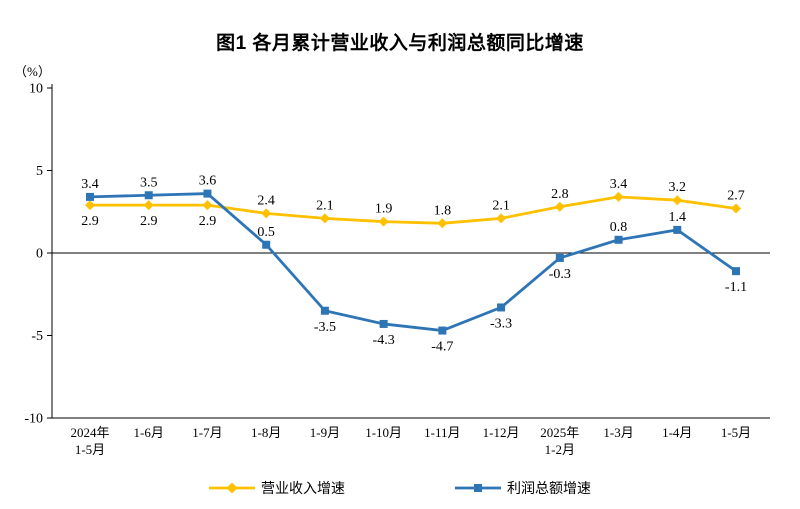 The height and width of the screenshot is (509, 800). What do you see at coordinates (442, 432) in the screenshot?
I see `x-axis-label: 1-11月` at bounding box center [442, 432].